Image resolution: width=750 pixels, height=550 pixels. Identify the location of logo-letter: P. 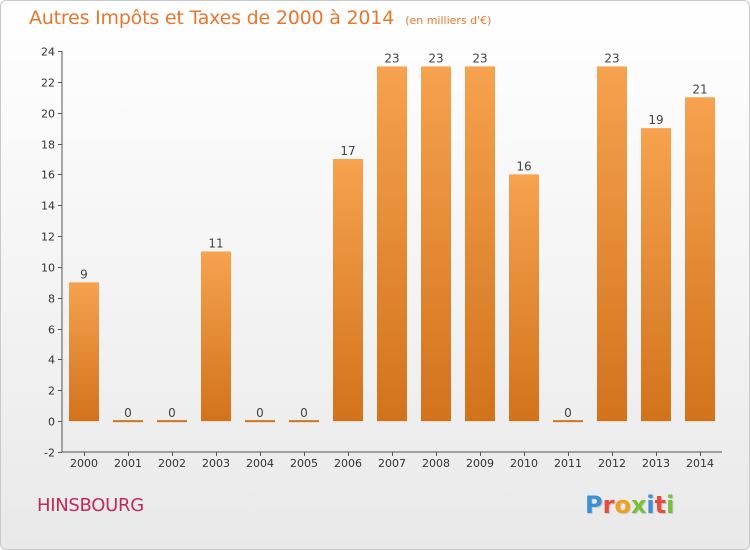
(594, 505).